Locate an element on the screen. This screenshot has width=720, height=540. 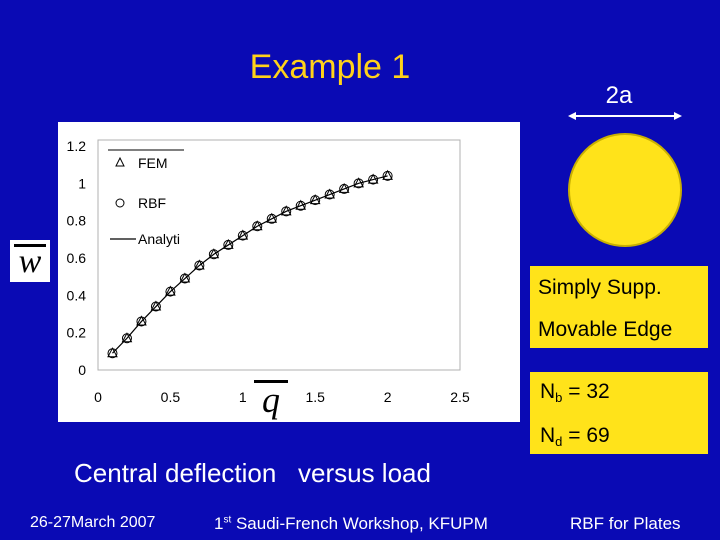
y-tick-label: 1.2 is located at coordinates (77, 146).